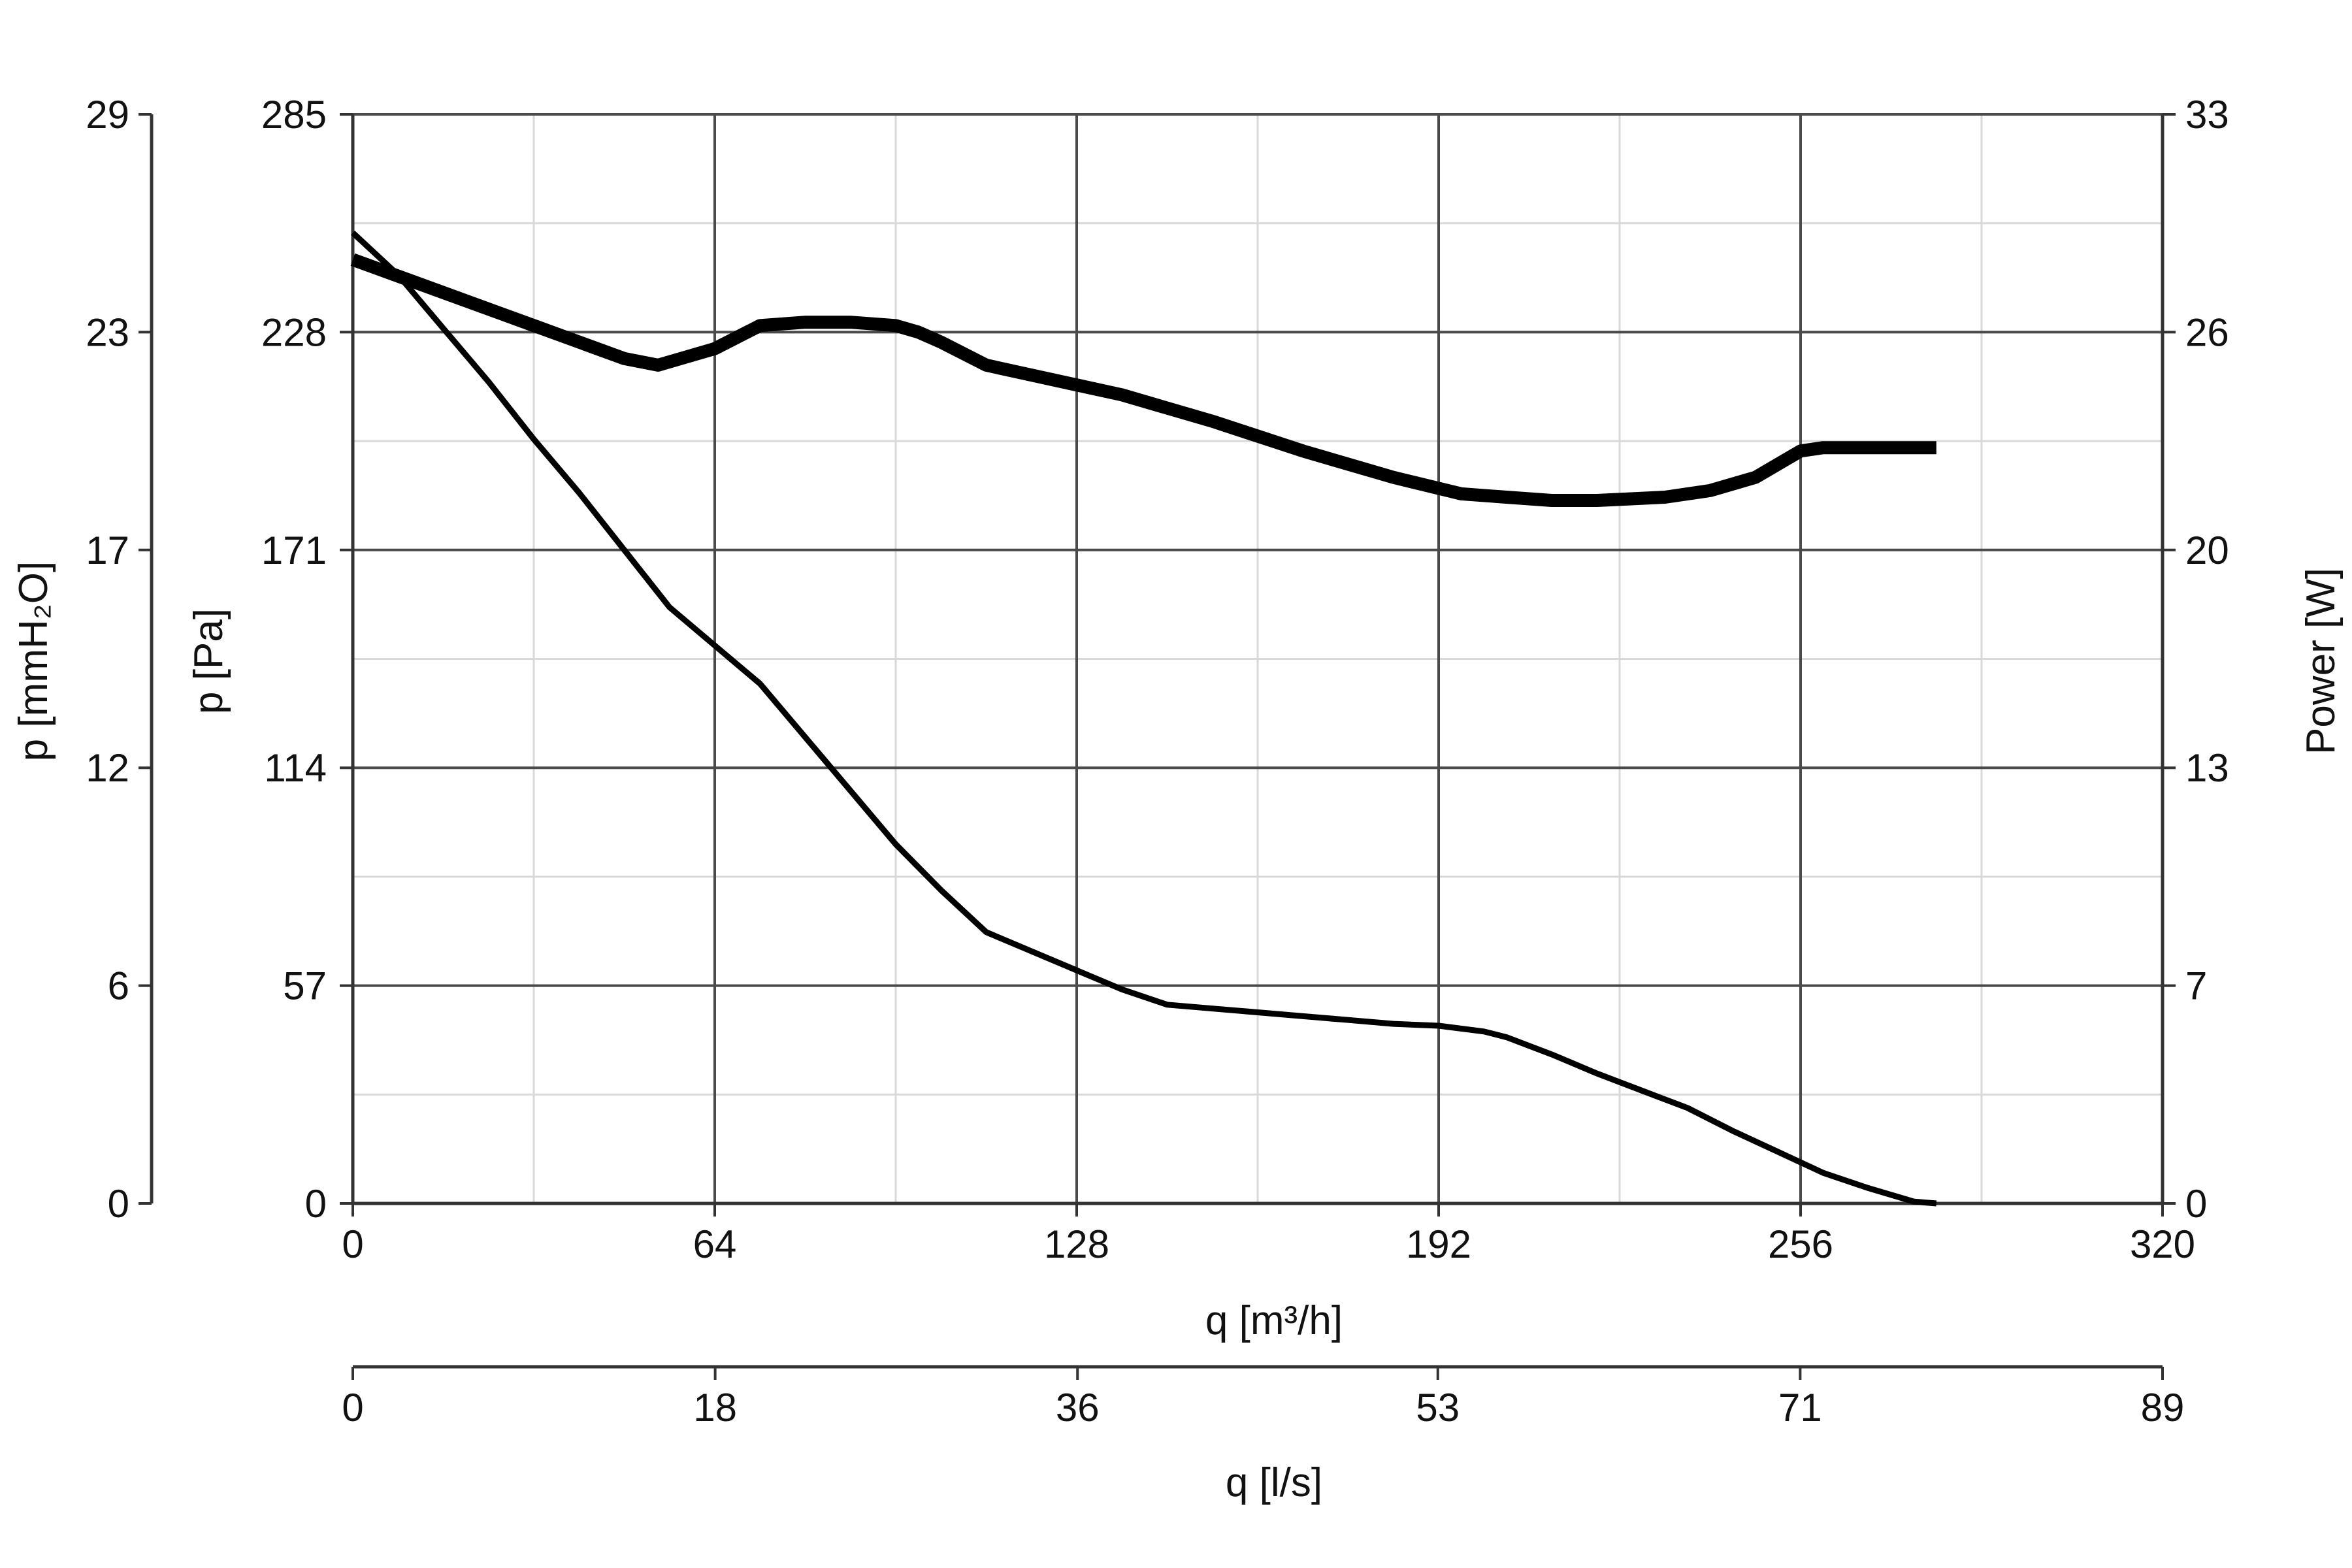 The width and height of the screenshot is (2352, 1568). I want to click on x-tick-label: 128, so click(1076, 1244).